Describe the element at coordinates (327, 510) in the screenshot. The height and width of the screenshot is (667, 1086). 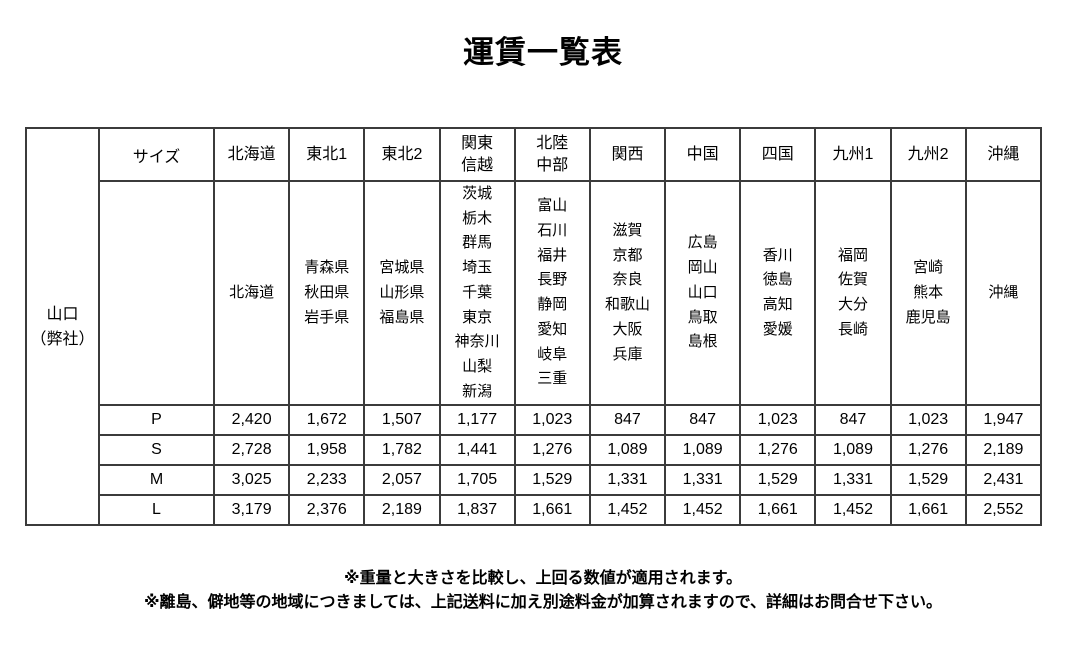
I see `fare-value-cell: 2,376` at that location.